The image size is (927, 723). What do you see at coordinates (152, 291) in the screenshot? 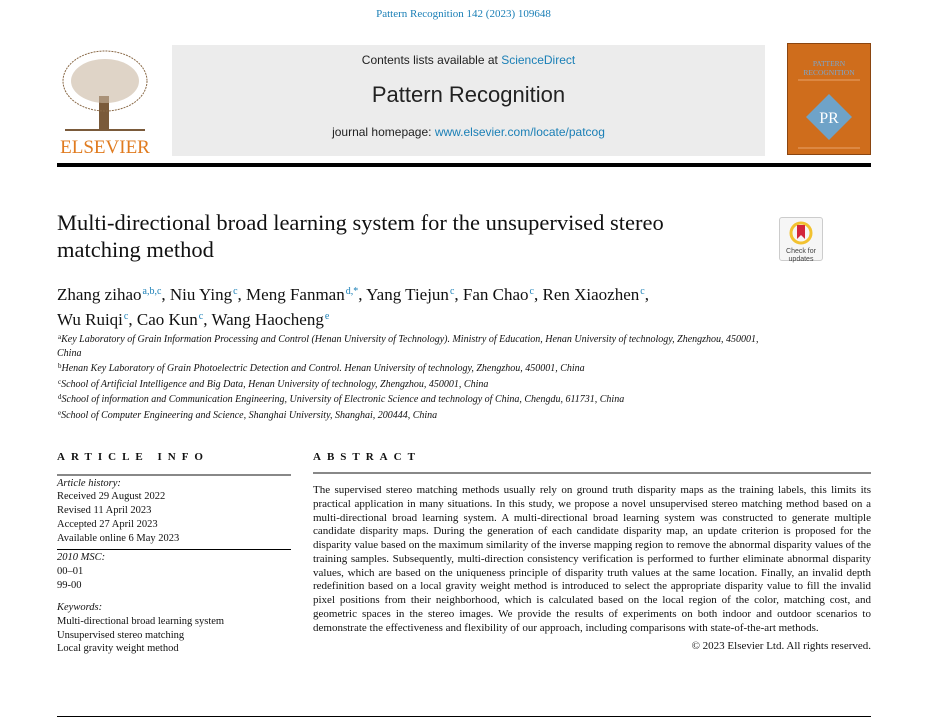
I see `author-affiliation-mark: a,b,c` at bounding box center [152, 291].